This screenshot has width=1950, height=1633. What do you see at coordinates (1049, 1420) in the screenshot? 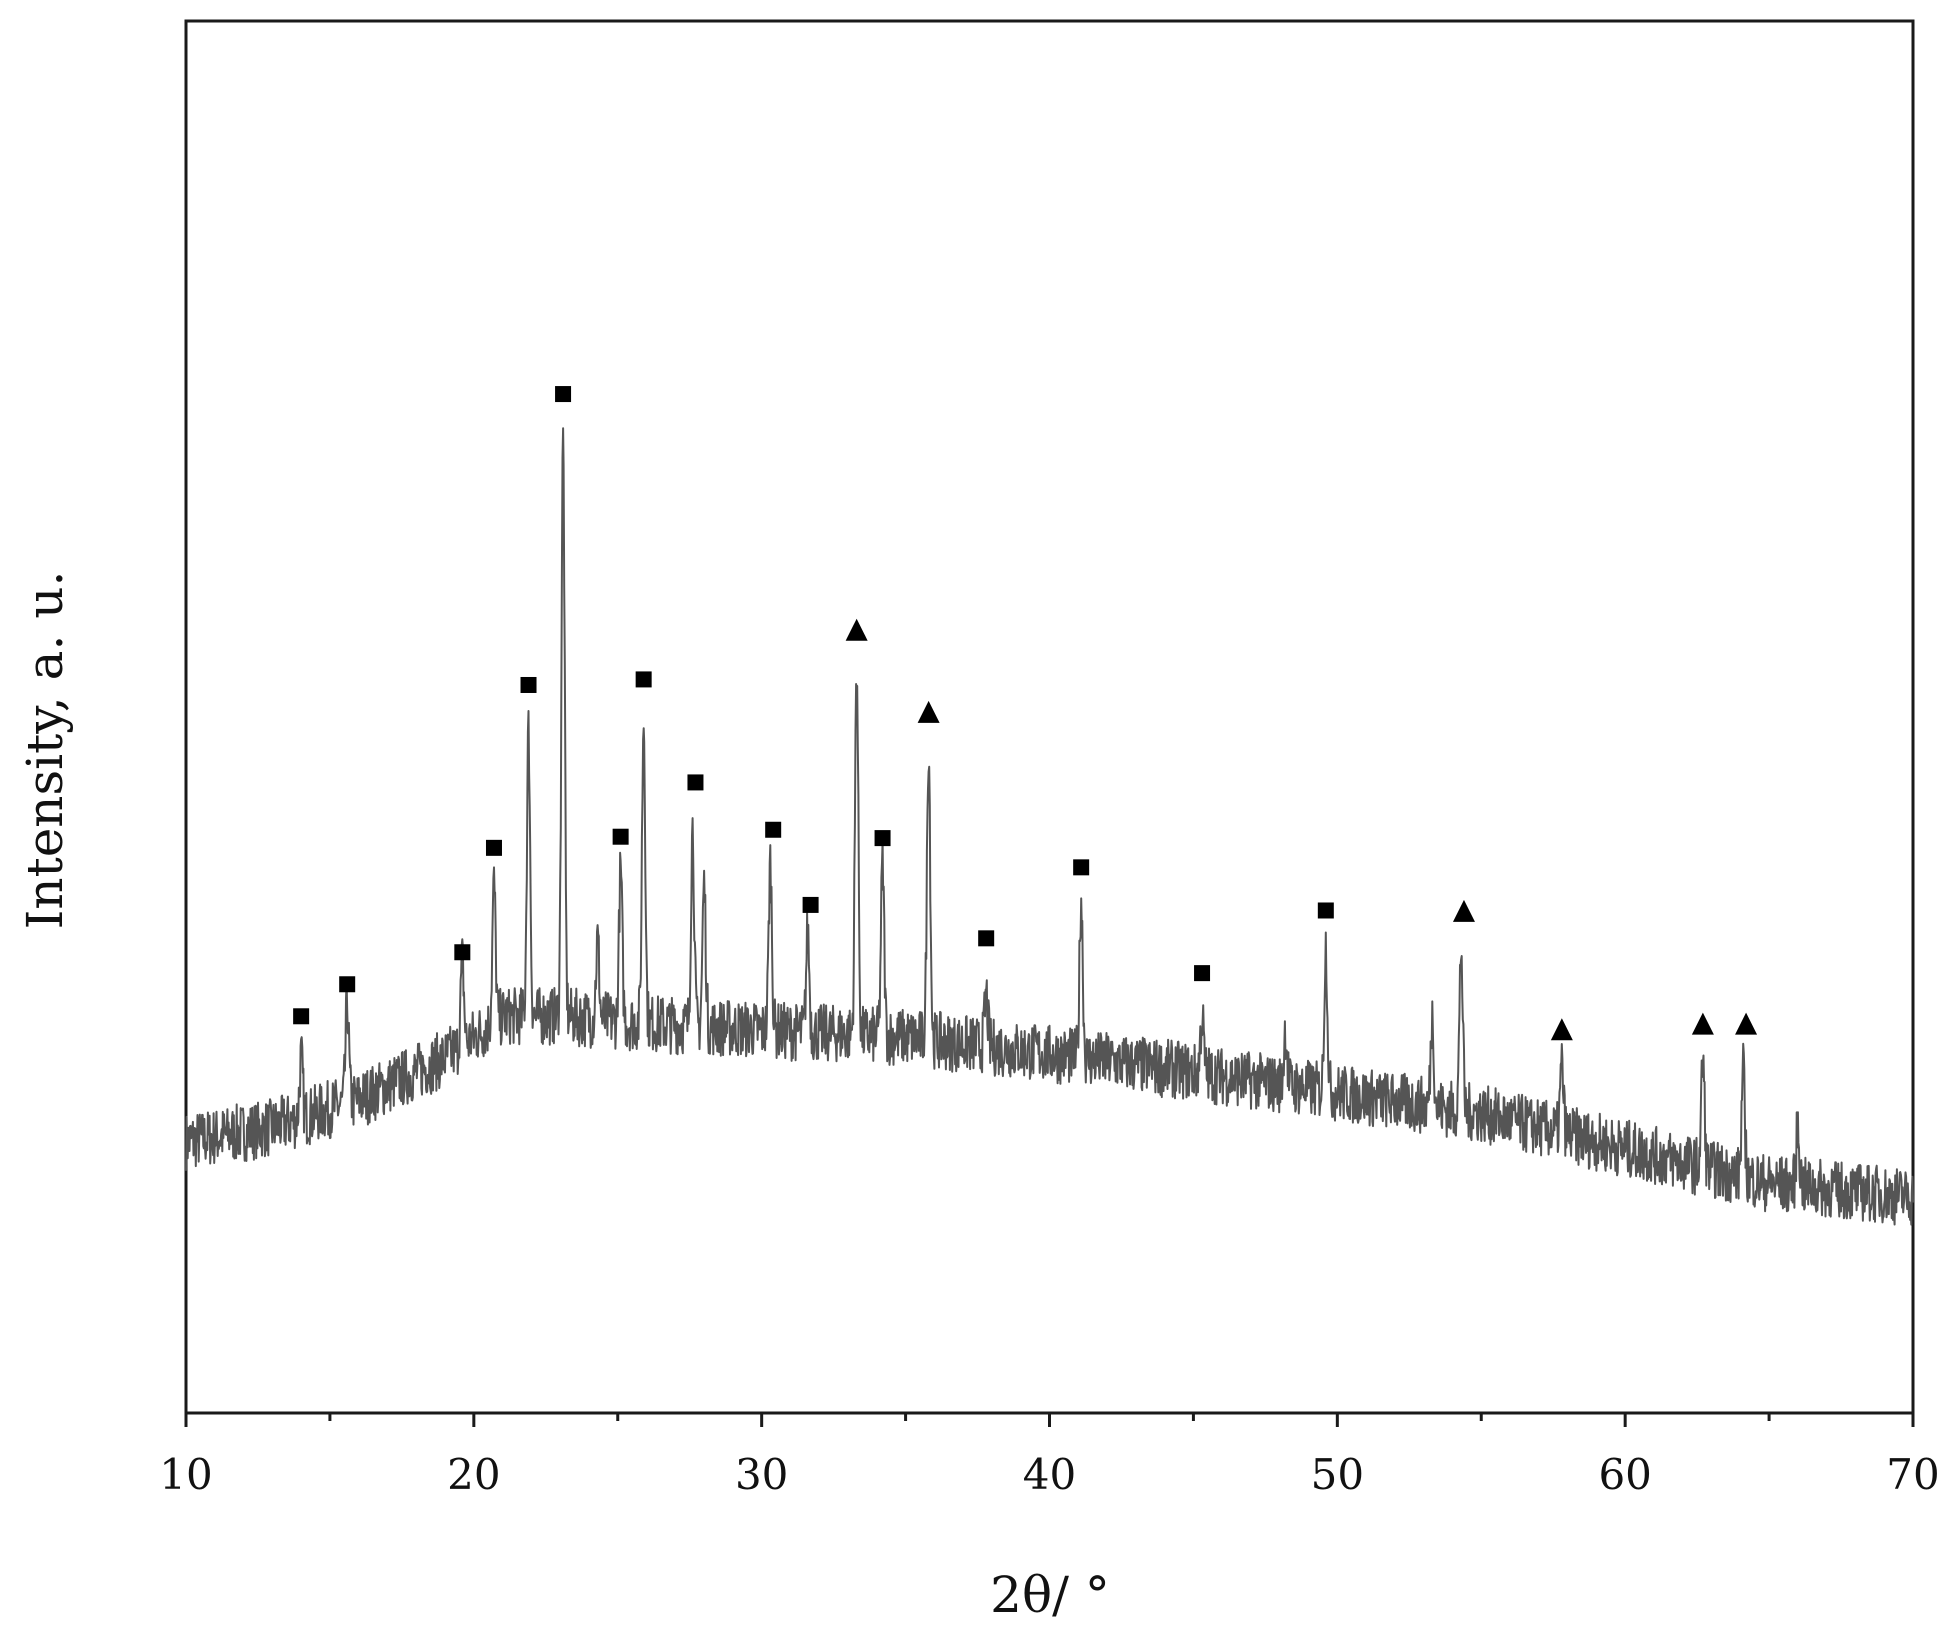
I see `x-axis-ticks` at bounding box center [1049, 1420].